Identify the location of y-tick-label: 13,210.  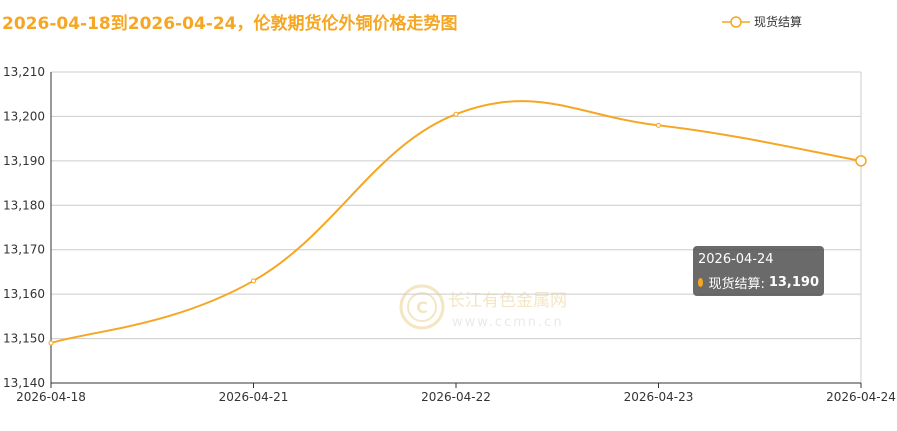
(24, 72).